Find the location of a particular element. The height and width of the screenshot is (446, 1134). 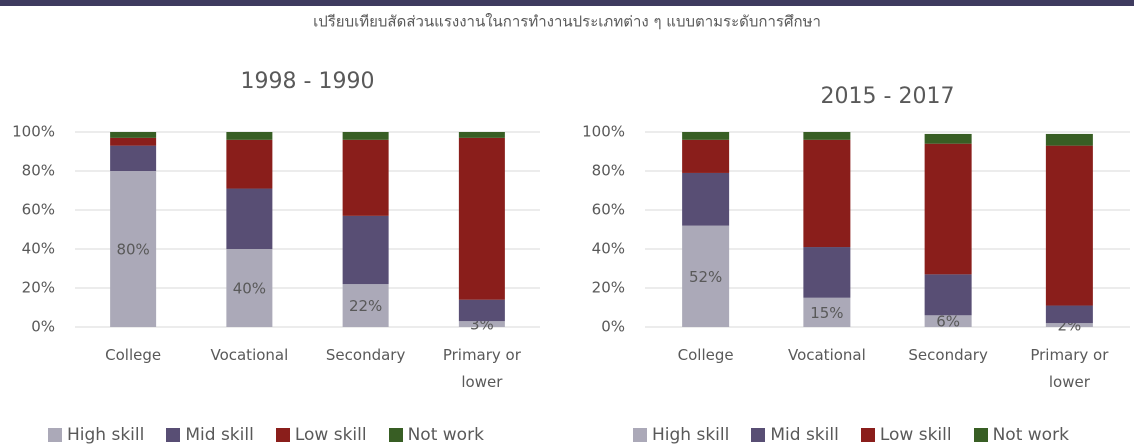

data-label: 15% is located at coordinates (826, 313).